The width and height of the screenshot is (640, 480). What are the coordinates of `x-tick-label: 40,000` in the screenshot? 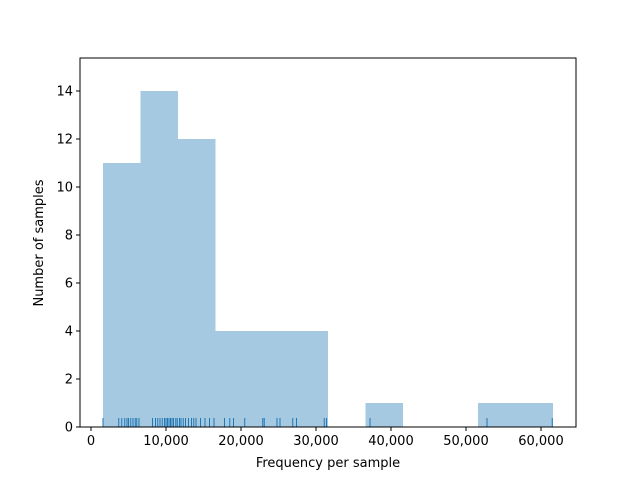 It's located at (391, 441).